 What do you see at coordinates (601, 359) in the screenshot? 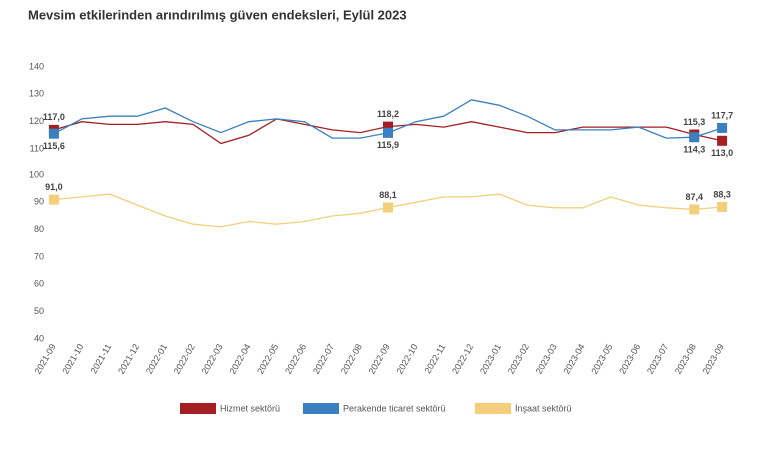
I see `x-tick-label: 2023-05` at bounding box center [601, 359].